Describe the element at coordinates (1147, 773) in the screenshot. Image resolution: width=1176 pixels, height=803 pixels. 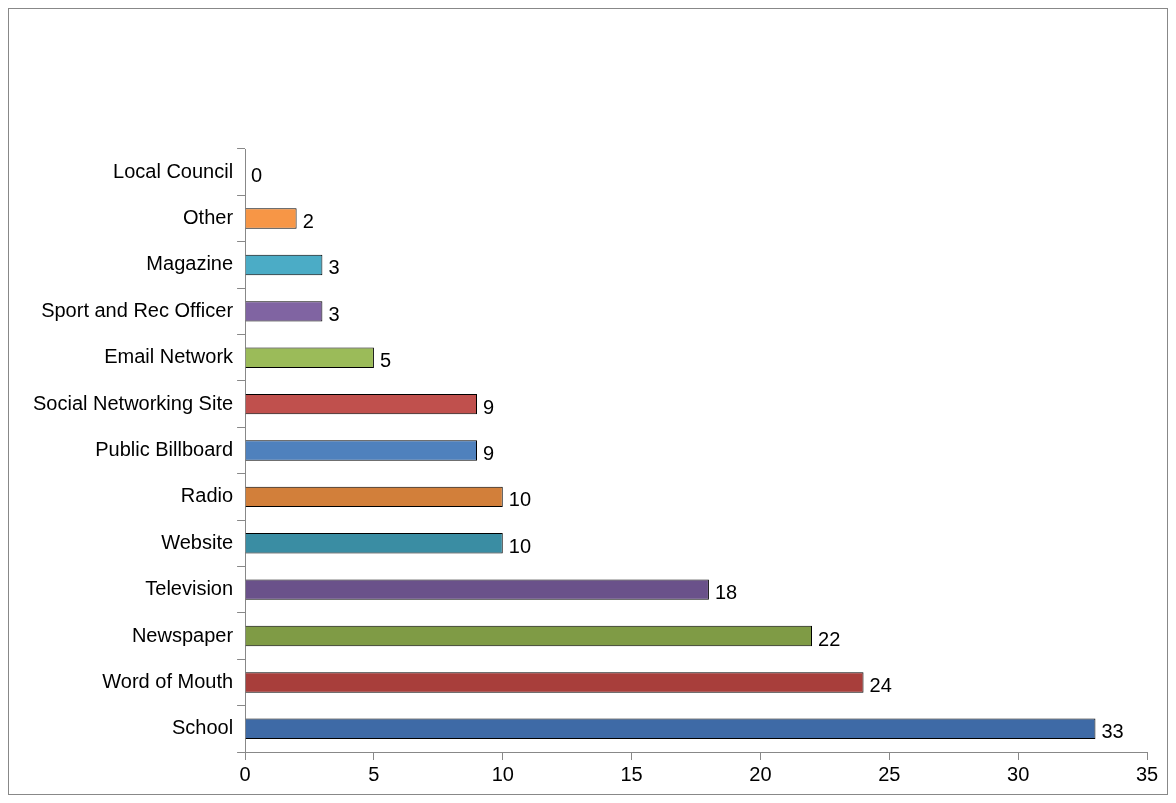
I see `x-tick-label: 35` at that location.